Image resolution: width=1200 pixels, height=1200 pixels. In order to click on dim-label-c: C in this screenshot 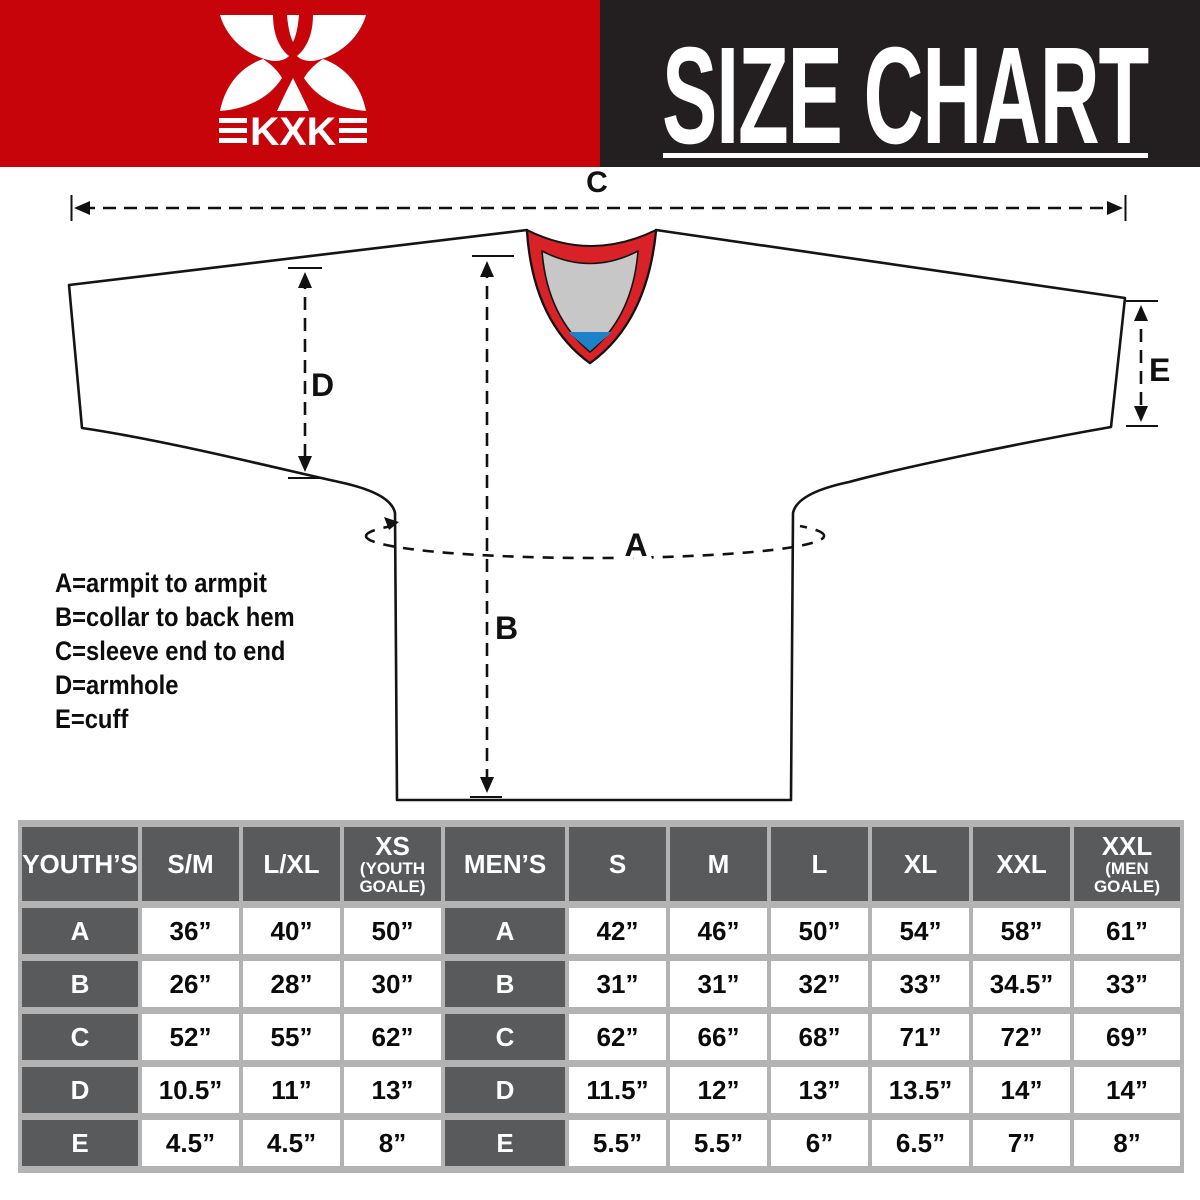, I will do `click(597, 183)`.